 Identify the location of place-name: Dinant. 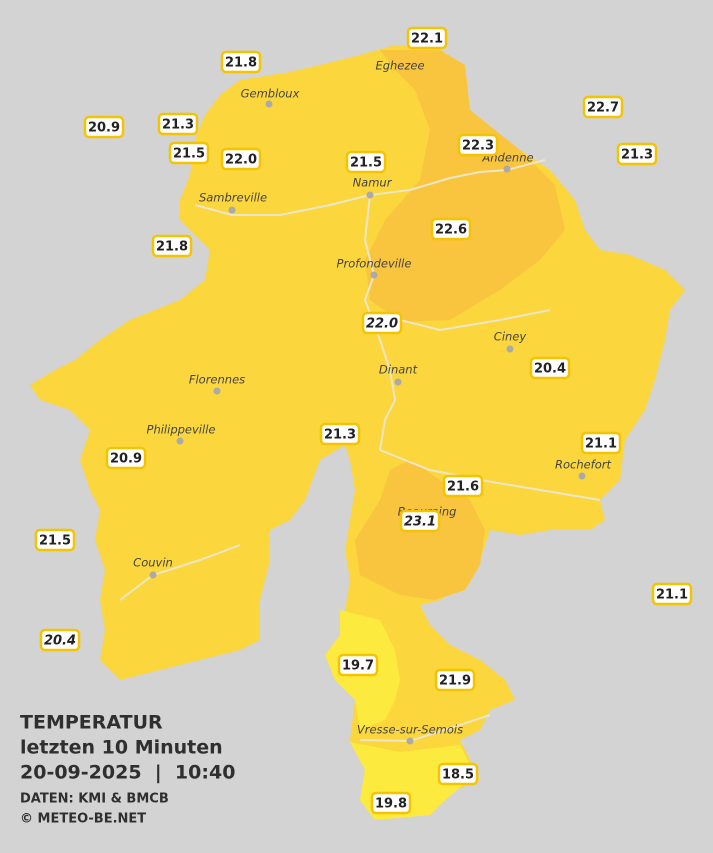
(398, 370).